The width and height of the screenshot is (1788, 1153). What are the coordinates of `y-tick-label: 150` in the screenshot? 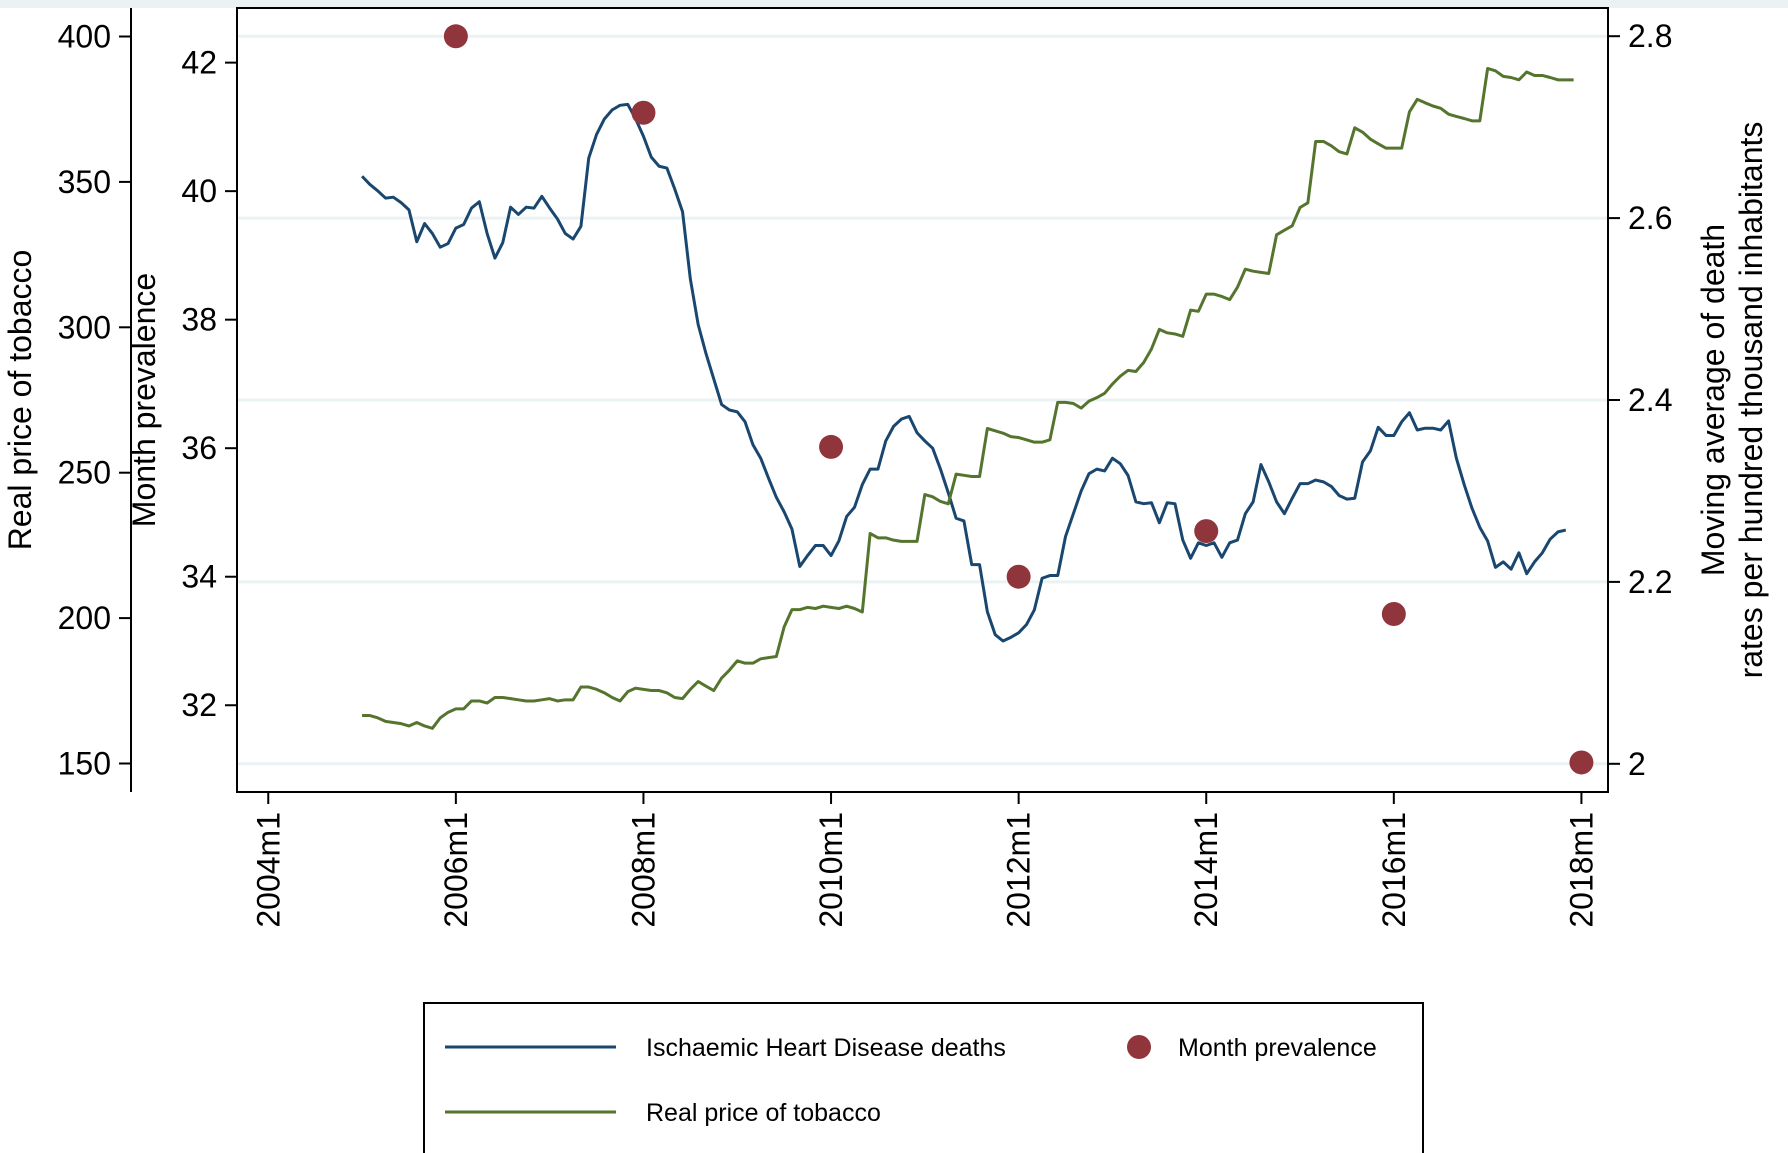 It's located at (84, 764).